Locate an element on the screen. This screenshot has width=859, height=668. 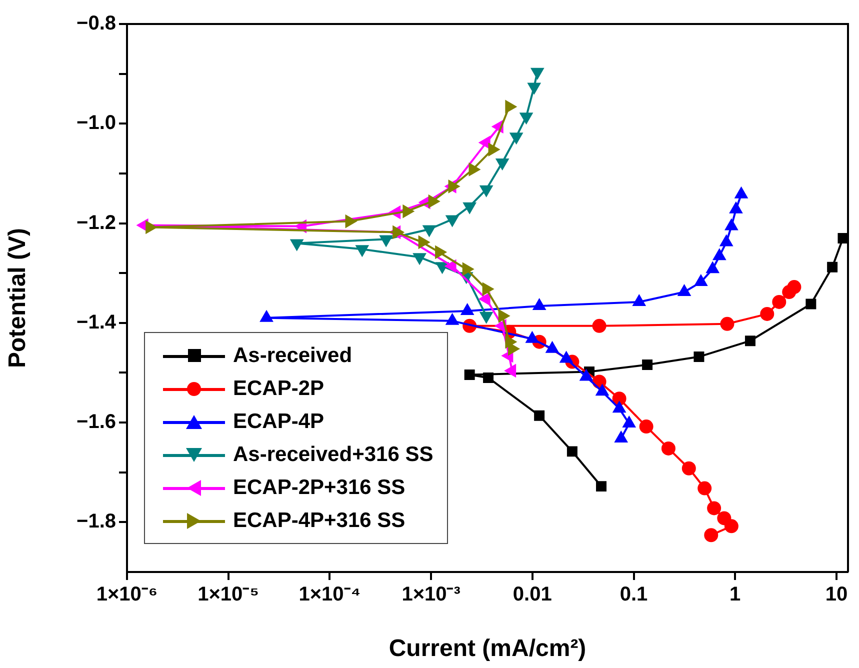
legend-label: ECAP-2P is located at coordinates (278, 388).